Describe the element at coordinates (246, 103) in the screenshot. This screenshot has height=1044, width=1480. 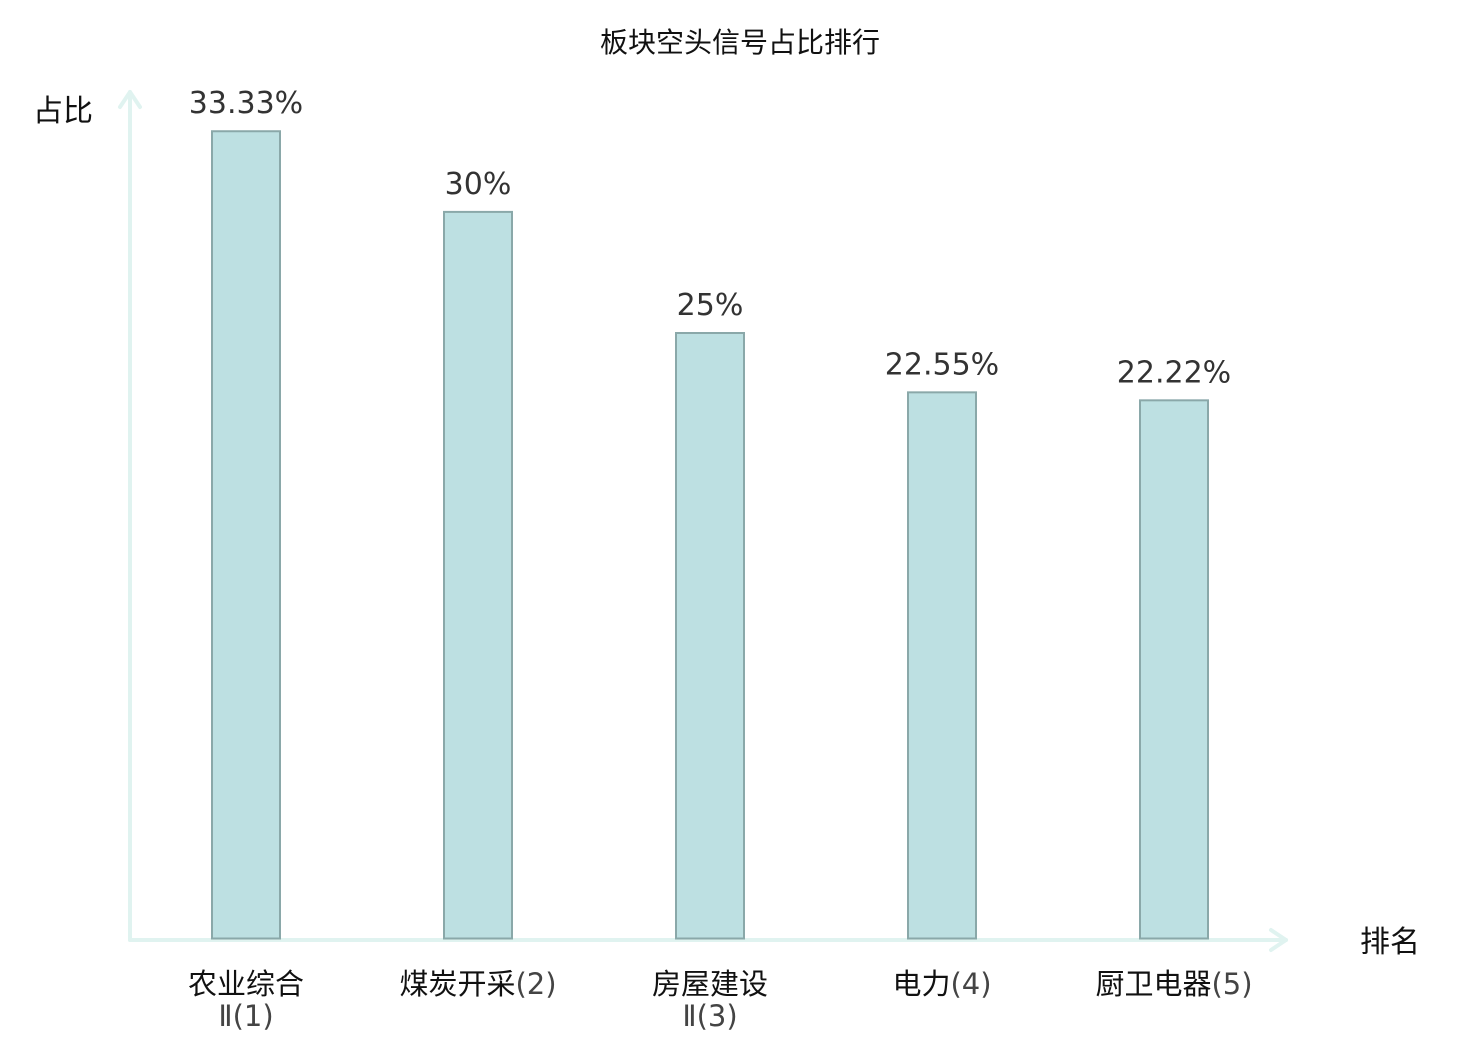
I see `value-label-1: 33.33%` at that location.